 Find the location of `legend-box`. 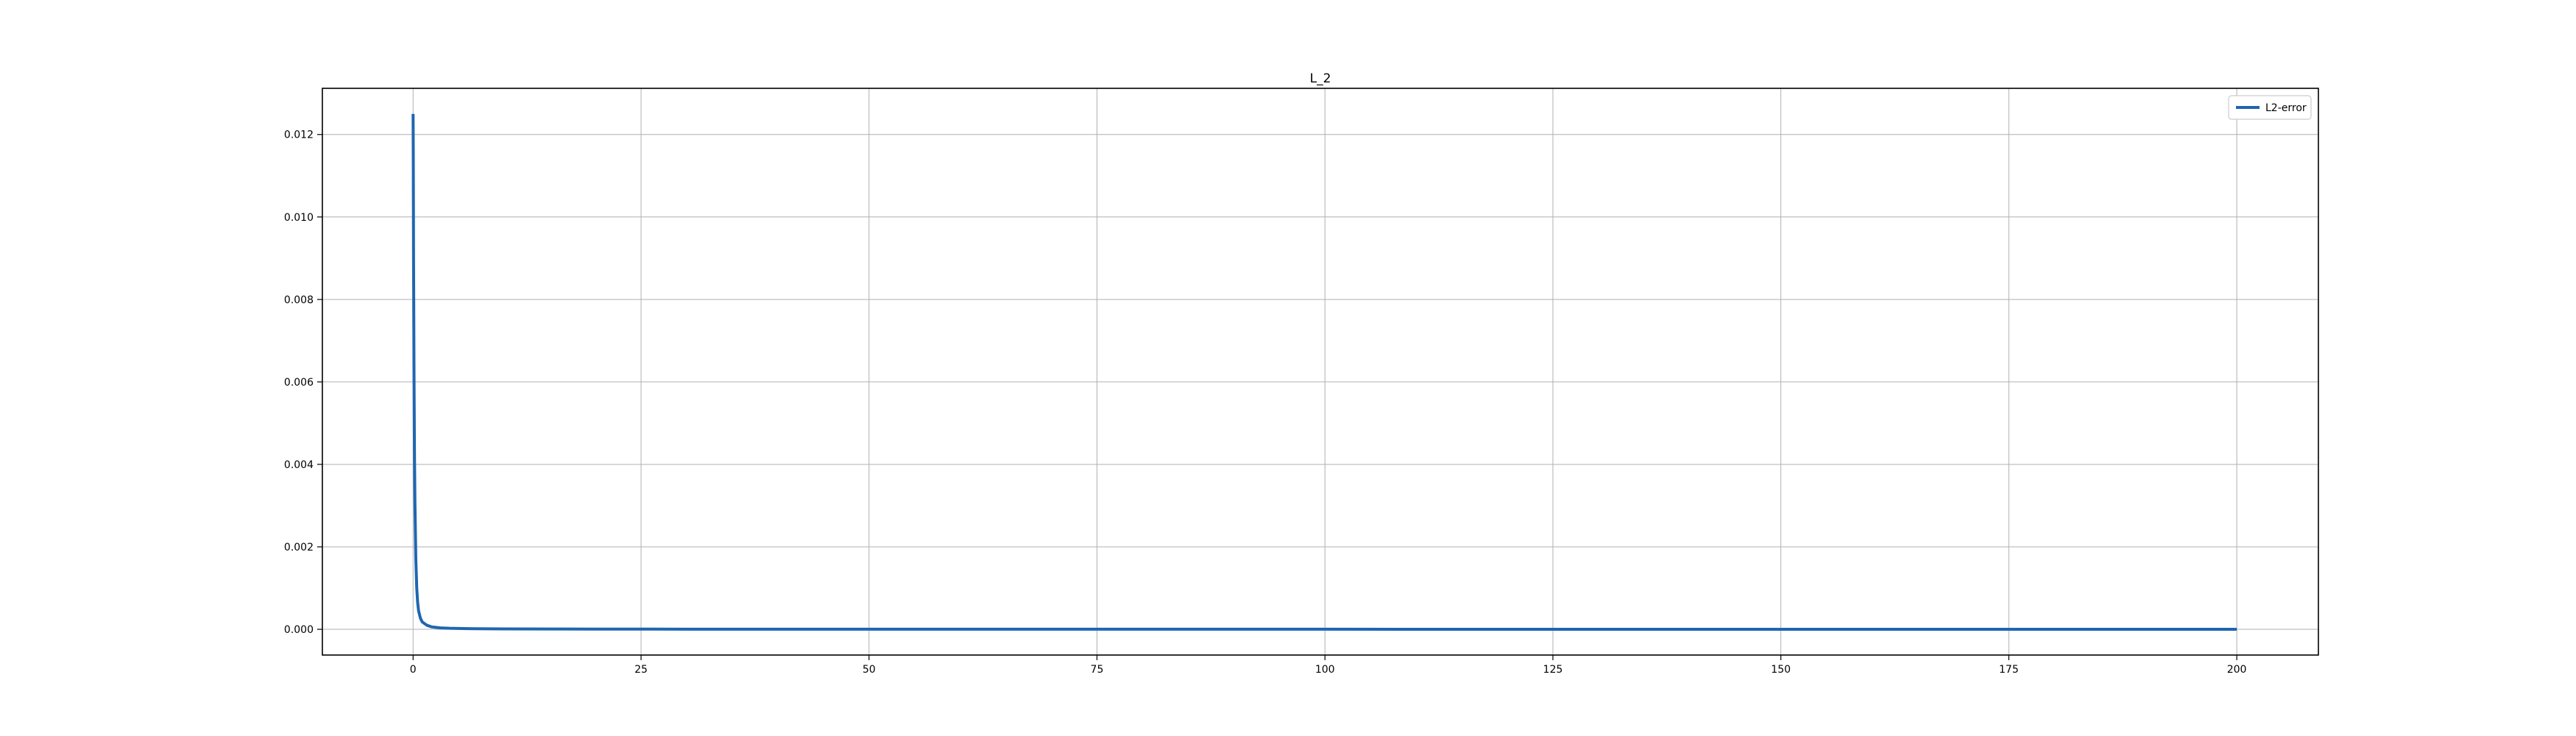

legend-box is located at coordinates (2270, 107).